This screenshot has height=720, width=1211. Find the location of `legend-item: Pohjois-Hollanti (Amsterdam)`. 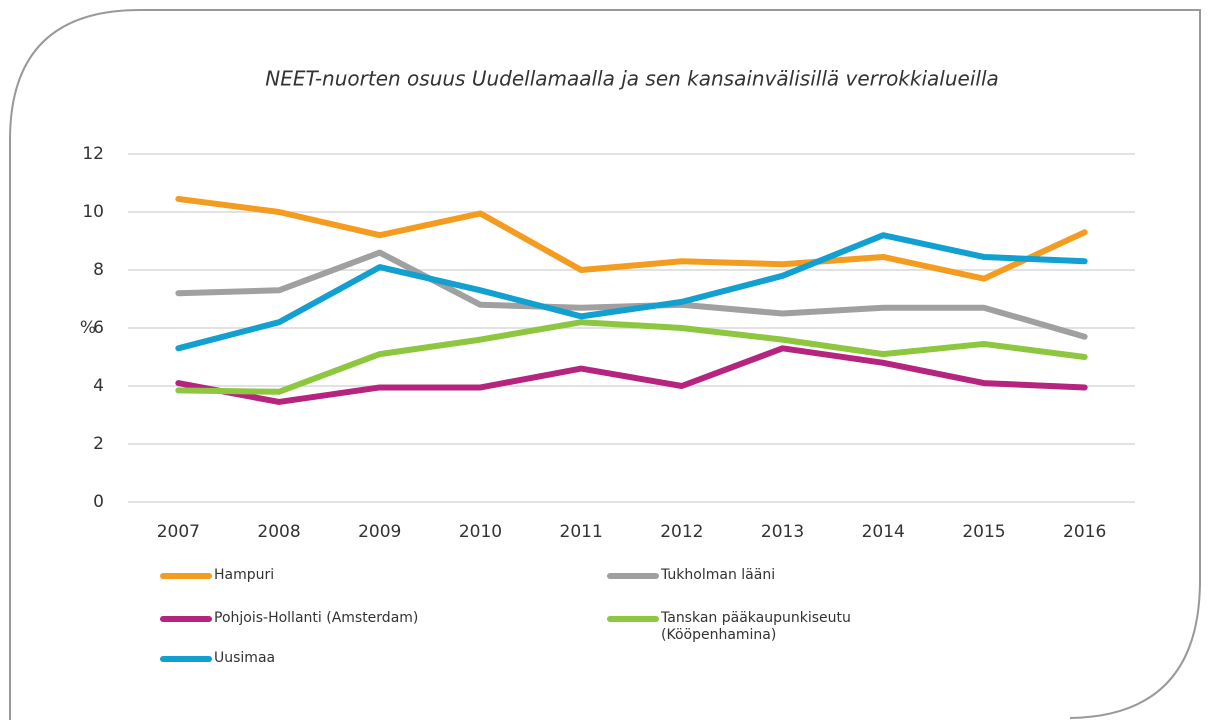

legend-item: Pohjois-Hollanti (Amsterdam) is located at coordinates (337, 618).